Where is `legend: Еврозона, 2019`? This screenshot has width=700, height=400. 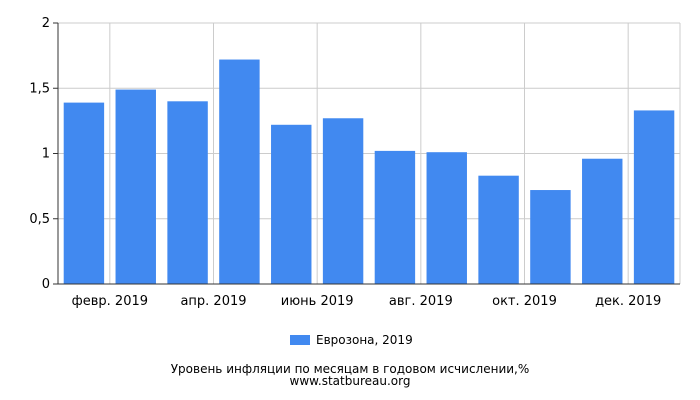 legend: Еврозона, 2019 is located at coordinates (351, 340).